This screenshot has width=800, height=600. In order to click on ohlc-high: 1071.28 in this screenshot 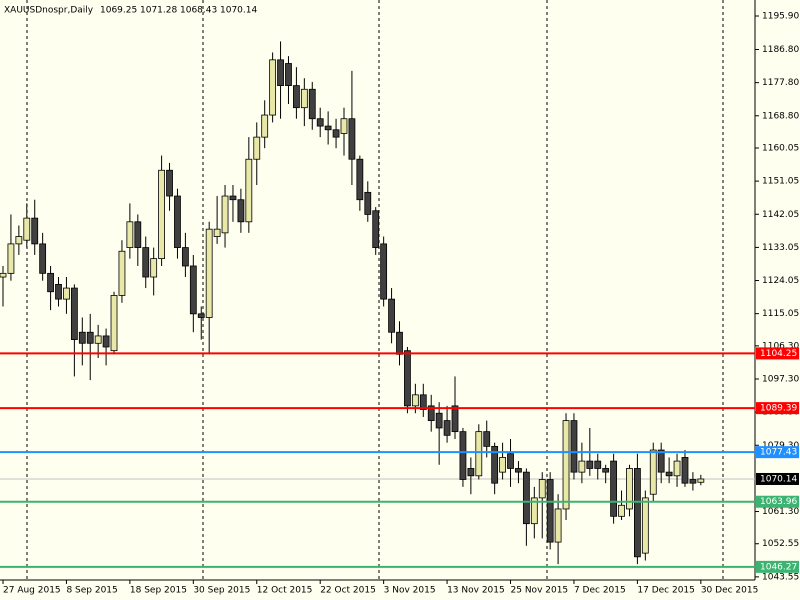, I will do `click(158, 11)`.